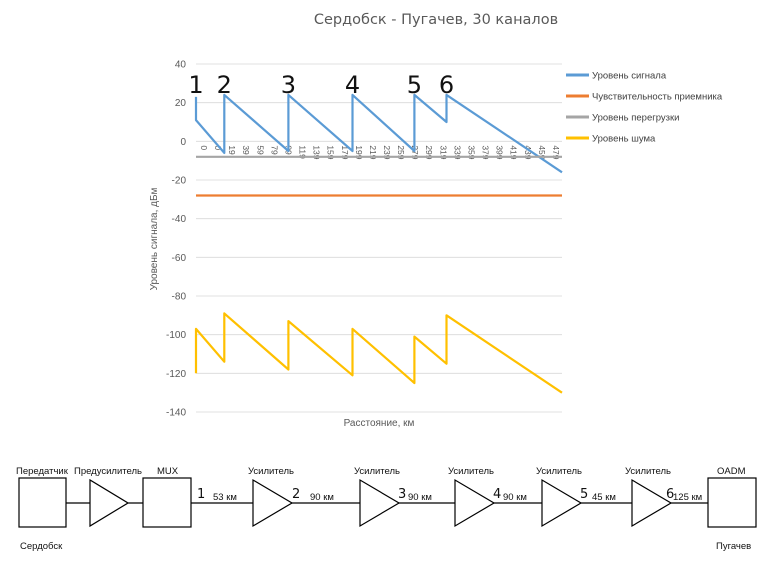 The width and height of the screenshot is (783, 577). What do you see at coordinates (179, 297) in the screenshot?
I see `y-tick-label: -80` at bounding box center [179, 297].